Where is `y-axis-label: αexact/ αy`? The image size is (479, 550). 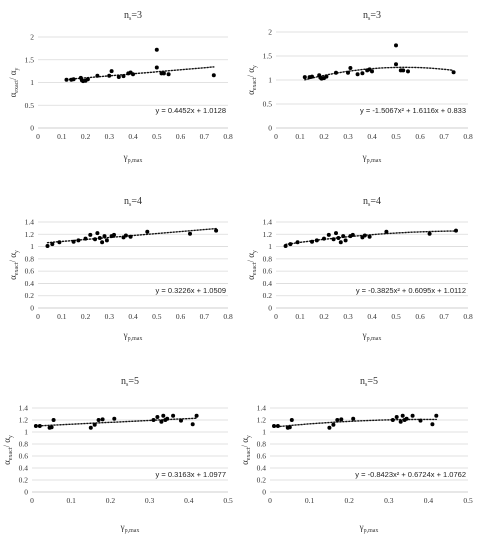 y-axis-label: αexact/ αy is located at coordinates (14, 83).